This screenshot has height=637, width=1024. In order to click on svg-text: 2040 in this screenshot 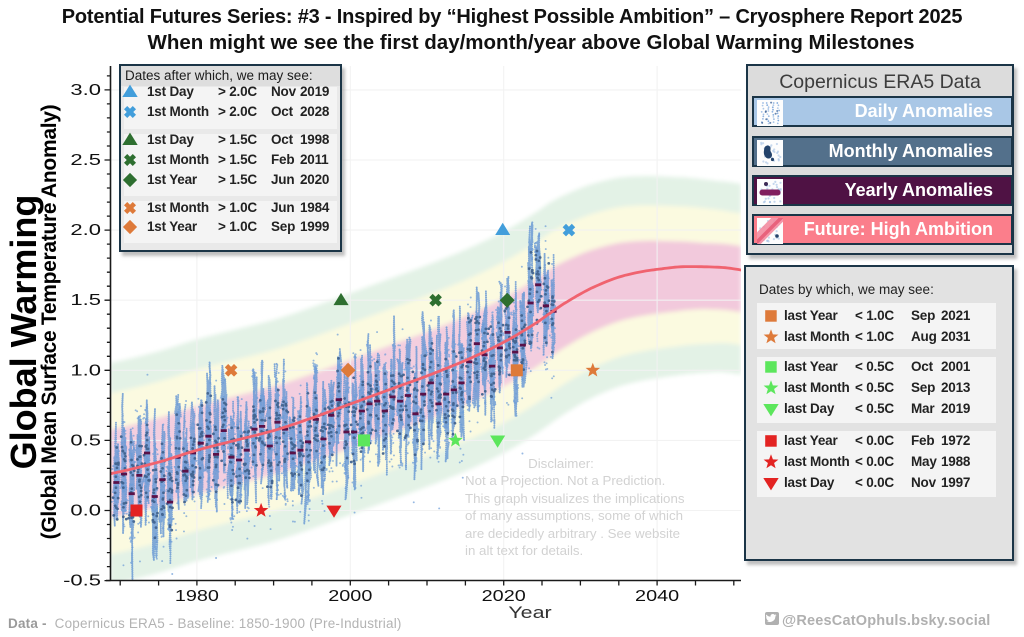, I will do `click(657, 595)`.